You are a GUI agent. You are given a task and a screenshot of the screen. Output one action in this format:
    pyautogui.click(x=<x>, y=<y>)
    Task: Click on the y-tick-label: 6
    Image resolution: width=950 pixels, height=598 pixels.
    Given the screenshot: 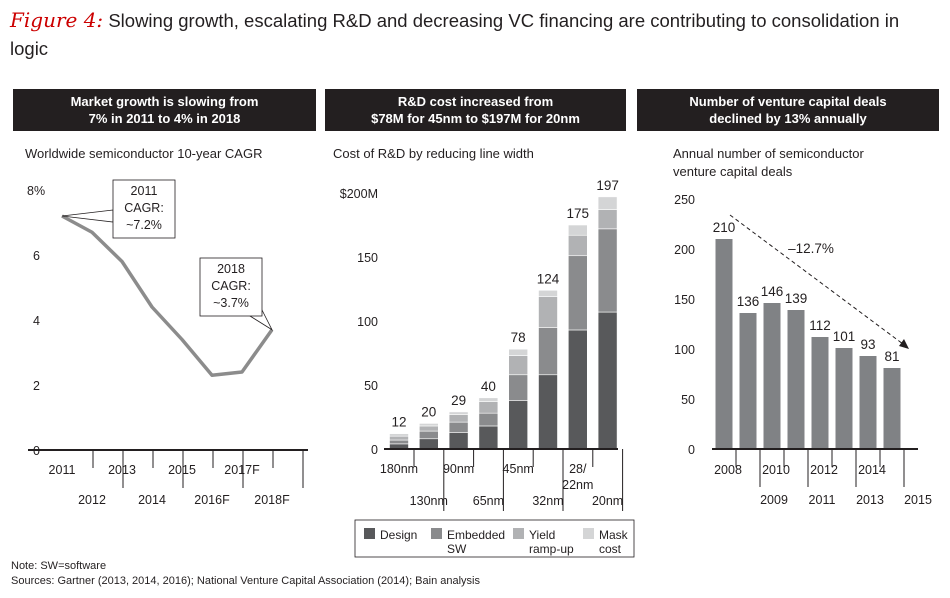 What is the action you would take?
    pyautogui.click(x=36, y=256)
    